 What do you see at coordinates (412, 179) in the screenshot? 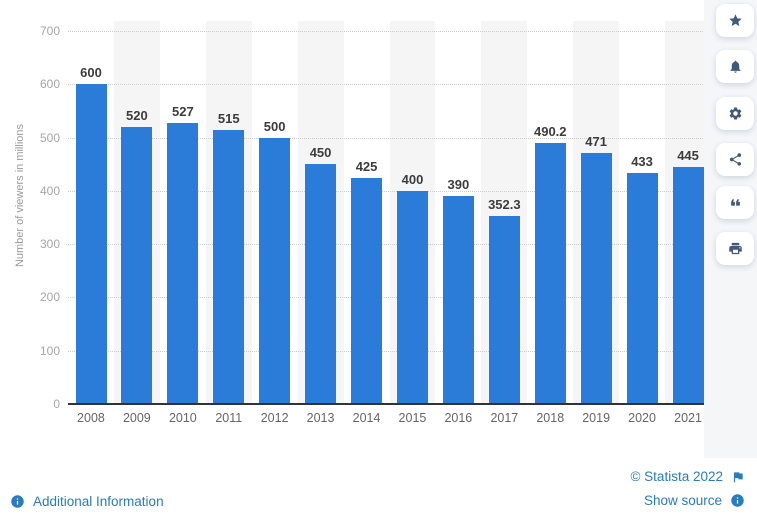
I see `bar-value-label: 400` at bounding box center [412, 179].